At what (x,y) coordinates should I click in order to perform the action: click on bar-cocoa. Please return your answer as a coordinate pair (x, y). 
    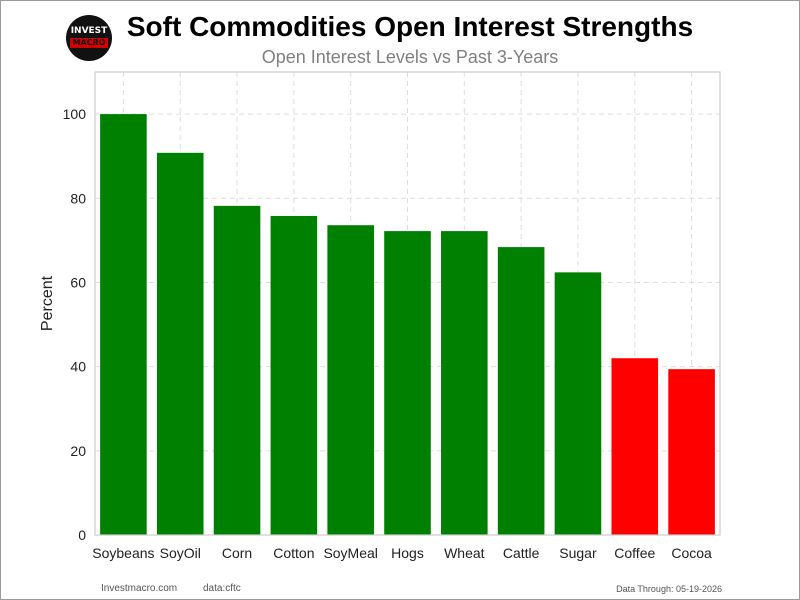
    Looking at the image, I should click on (691, 452).